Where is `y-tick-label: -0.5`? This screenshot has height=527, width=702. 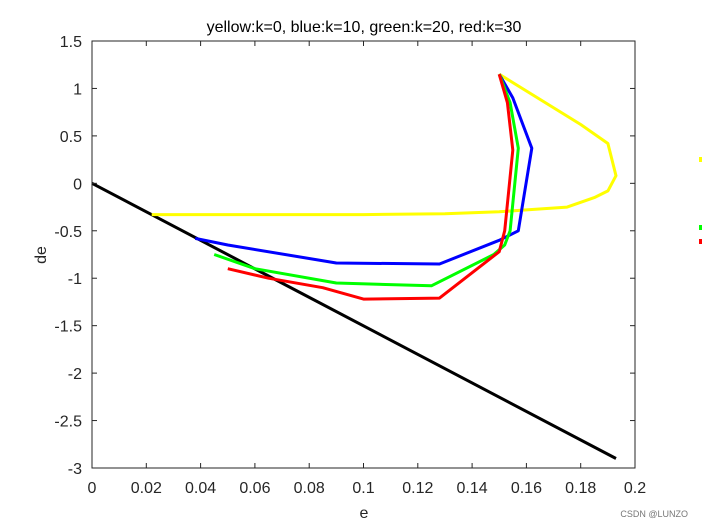 y-tick-label: -0.5 is located at coordinates (68, 232).